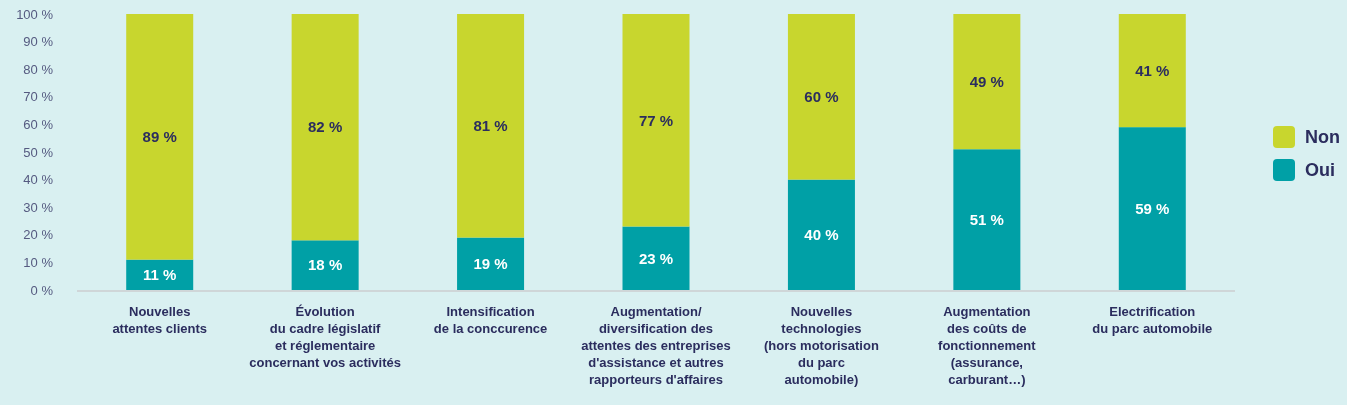 The width and height of the screenshot is (1347, 405). What do you see at coordinates (1322, 137) in the screenshot?
I see `legend-label: Non` at bounding box center [1322, 137].